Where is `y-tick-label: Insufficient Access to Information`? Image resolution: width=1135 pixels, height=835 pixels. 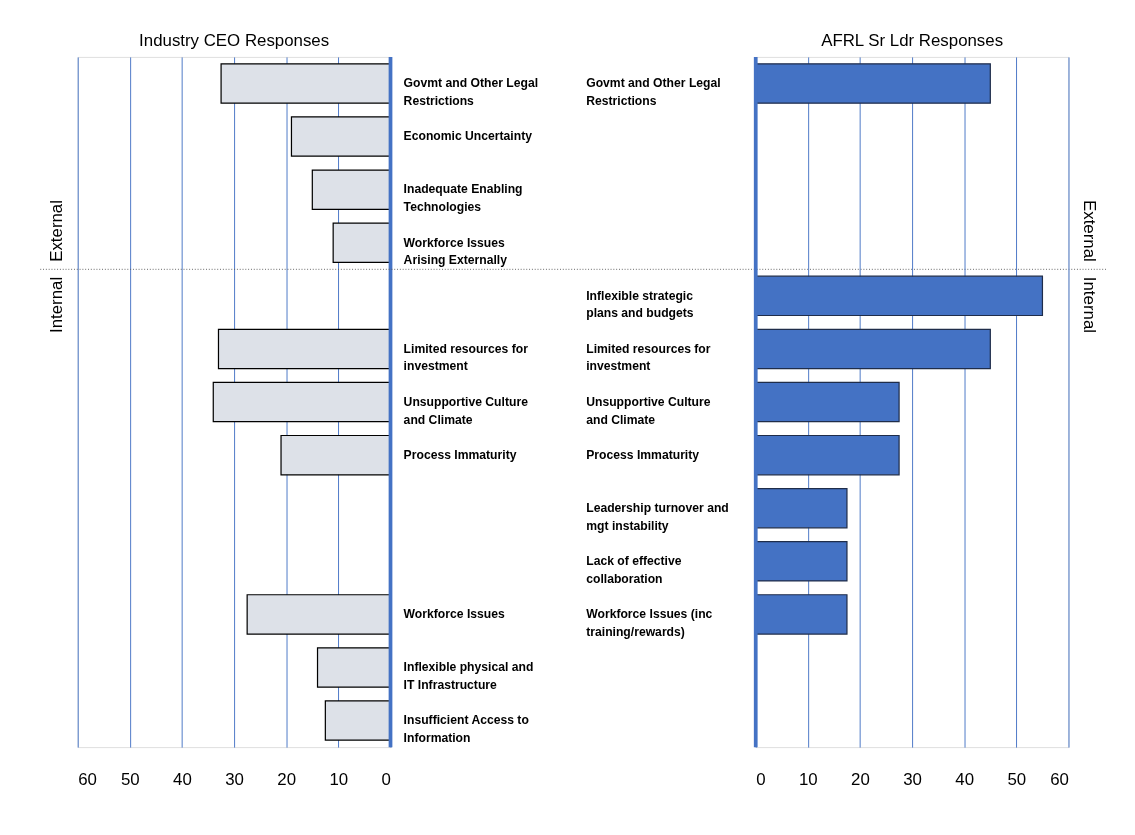 y-tick-label: Insufficient Access to Information is located at coordinates (466, 729).